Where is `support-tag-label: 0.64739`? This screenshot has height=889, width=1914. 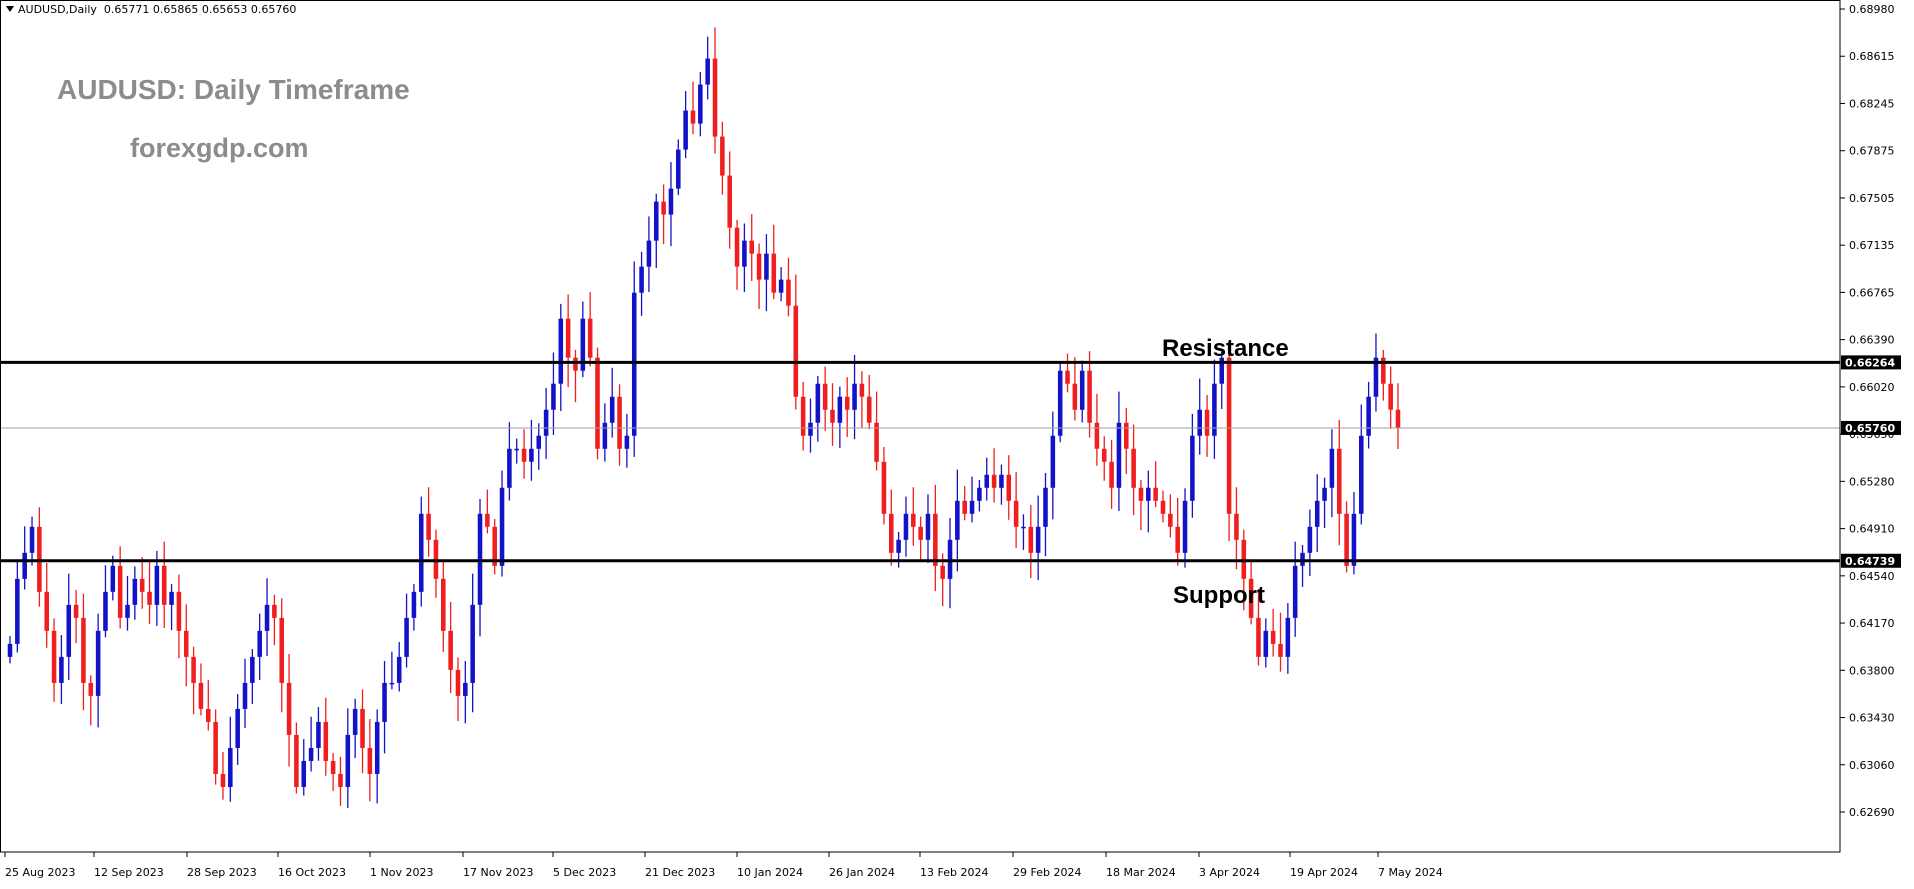 support-tag-label: 0.64739 is located at coordinates (1870, 561).